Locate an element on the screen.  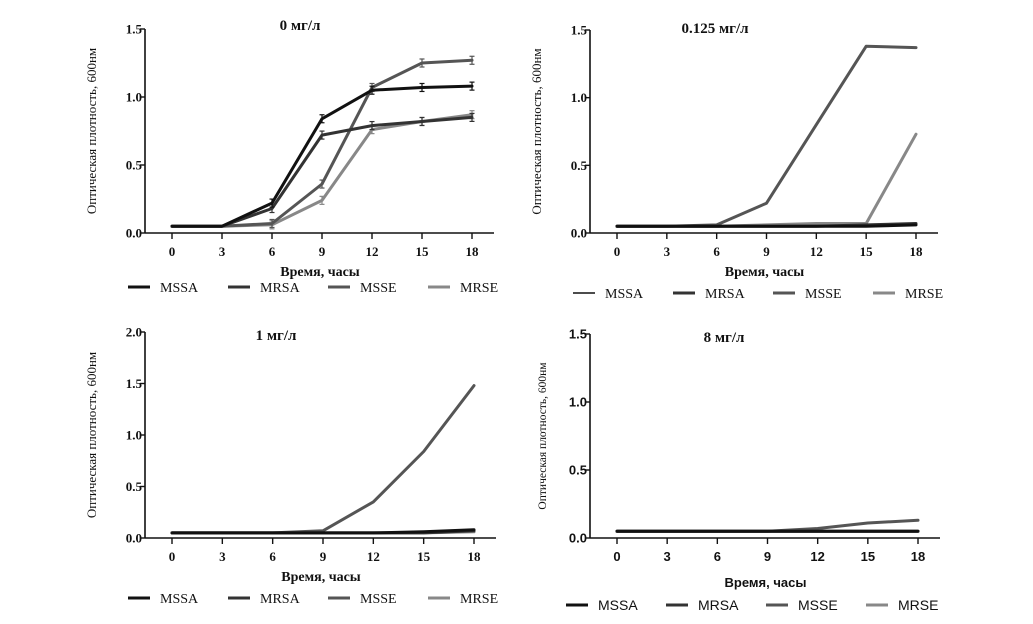
series-line-mrse is located at coordinates (766, 180).